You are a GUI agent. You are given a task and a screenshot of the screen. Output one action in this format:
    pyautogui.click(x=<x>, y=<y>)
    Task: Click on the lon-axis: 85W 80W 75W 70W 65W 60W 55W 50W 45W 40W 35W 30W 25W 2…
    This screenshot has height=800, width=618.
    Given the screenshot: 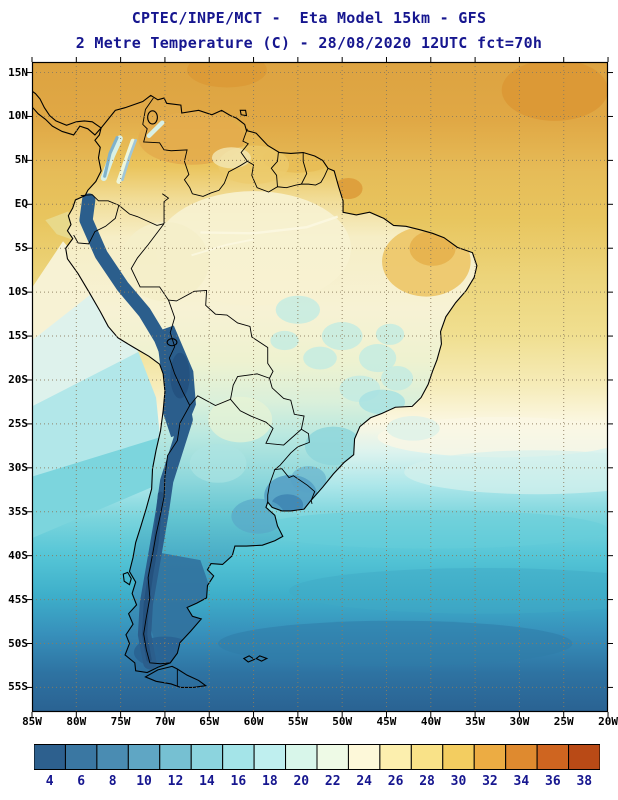 What is the action you would take?
    pyautogui.click(x=309, y=722)
    